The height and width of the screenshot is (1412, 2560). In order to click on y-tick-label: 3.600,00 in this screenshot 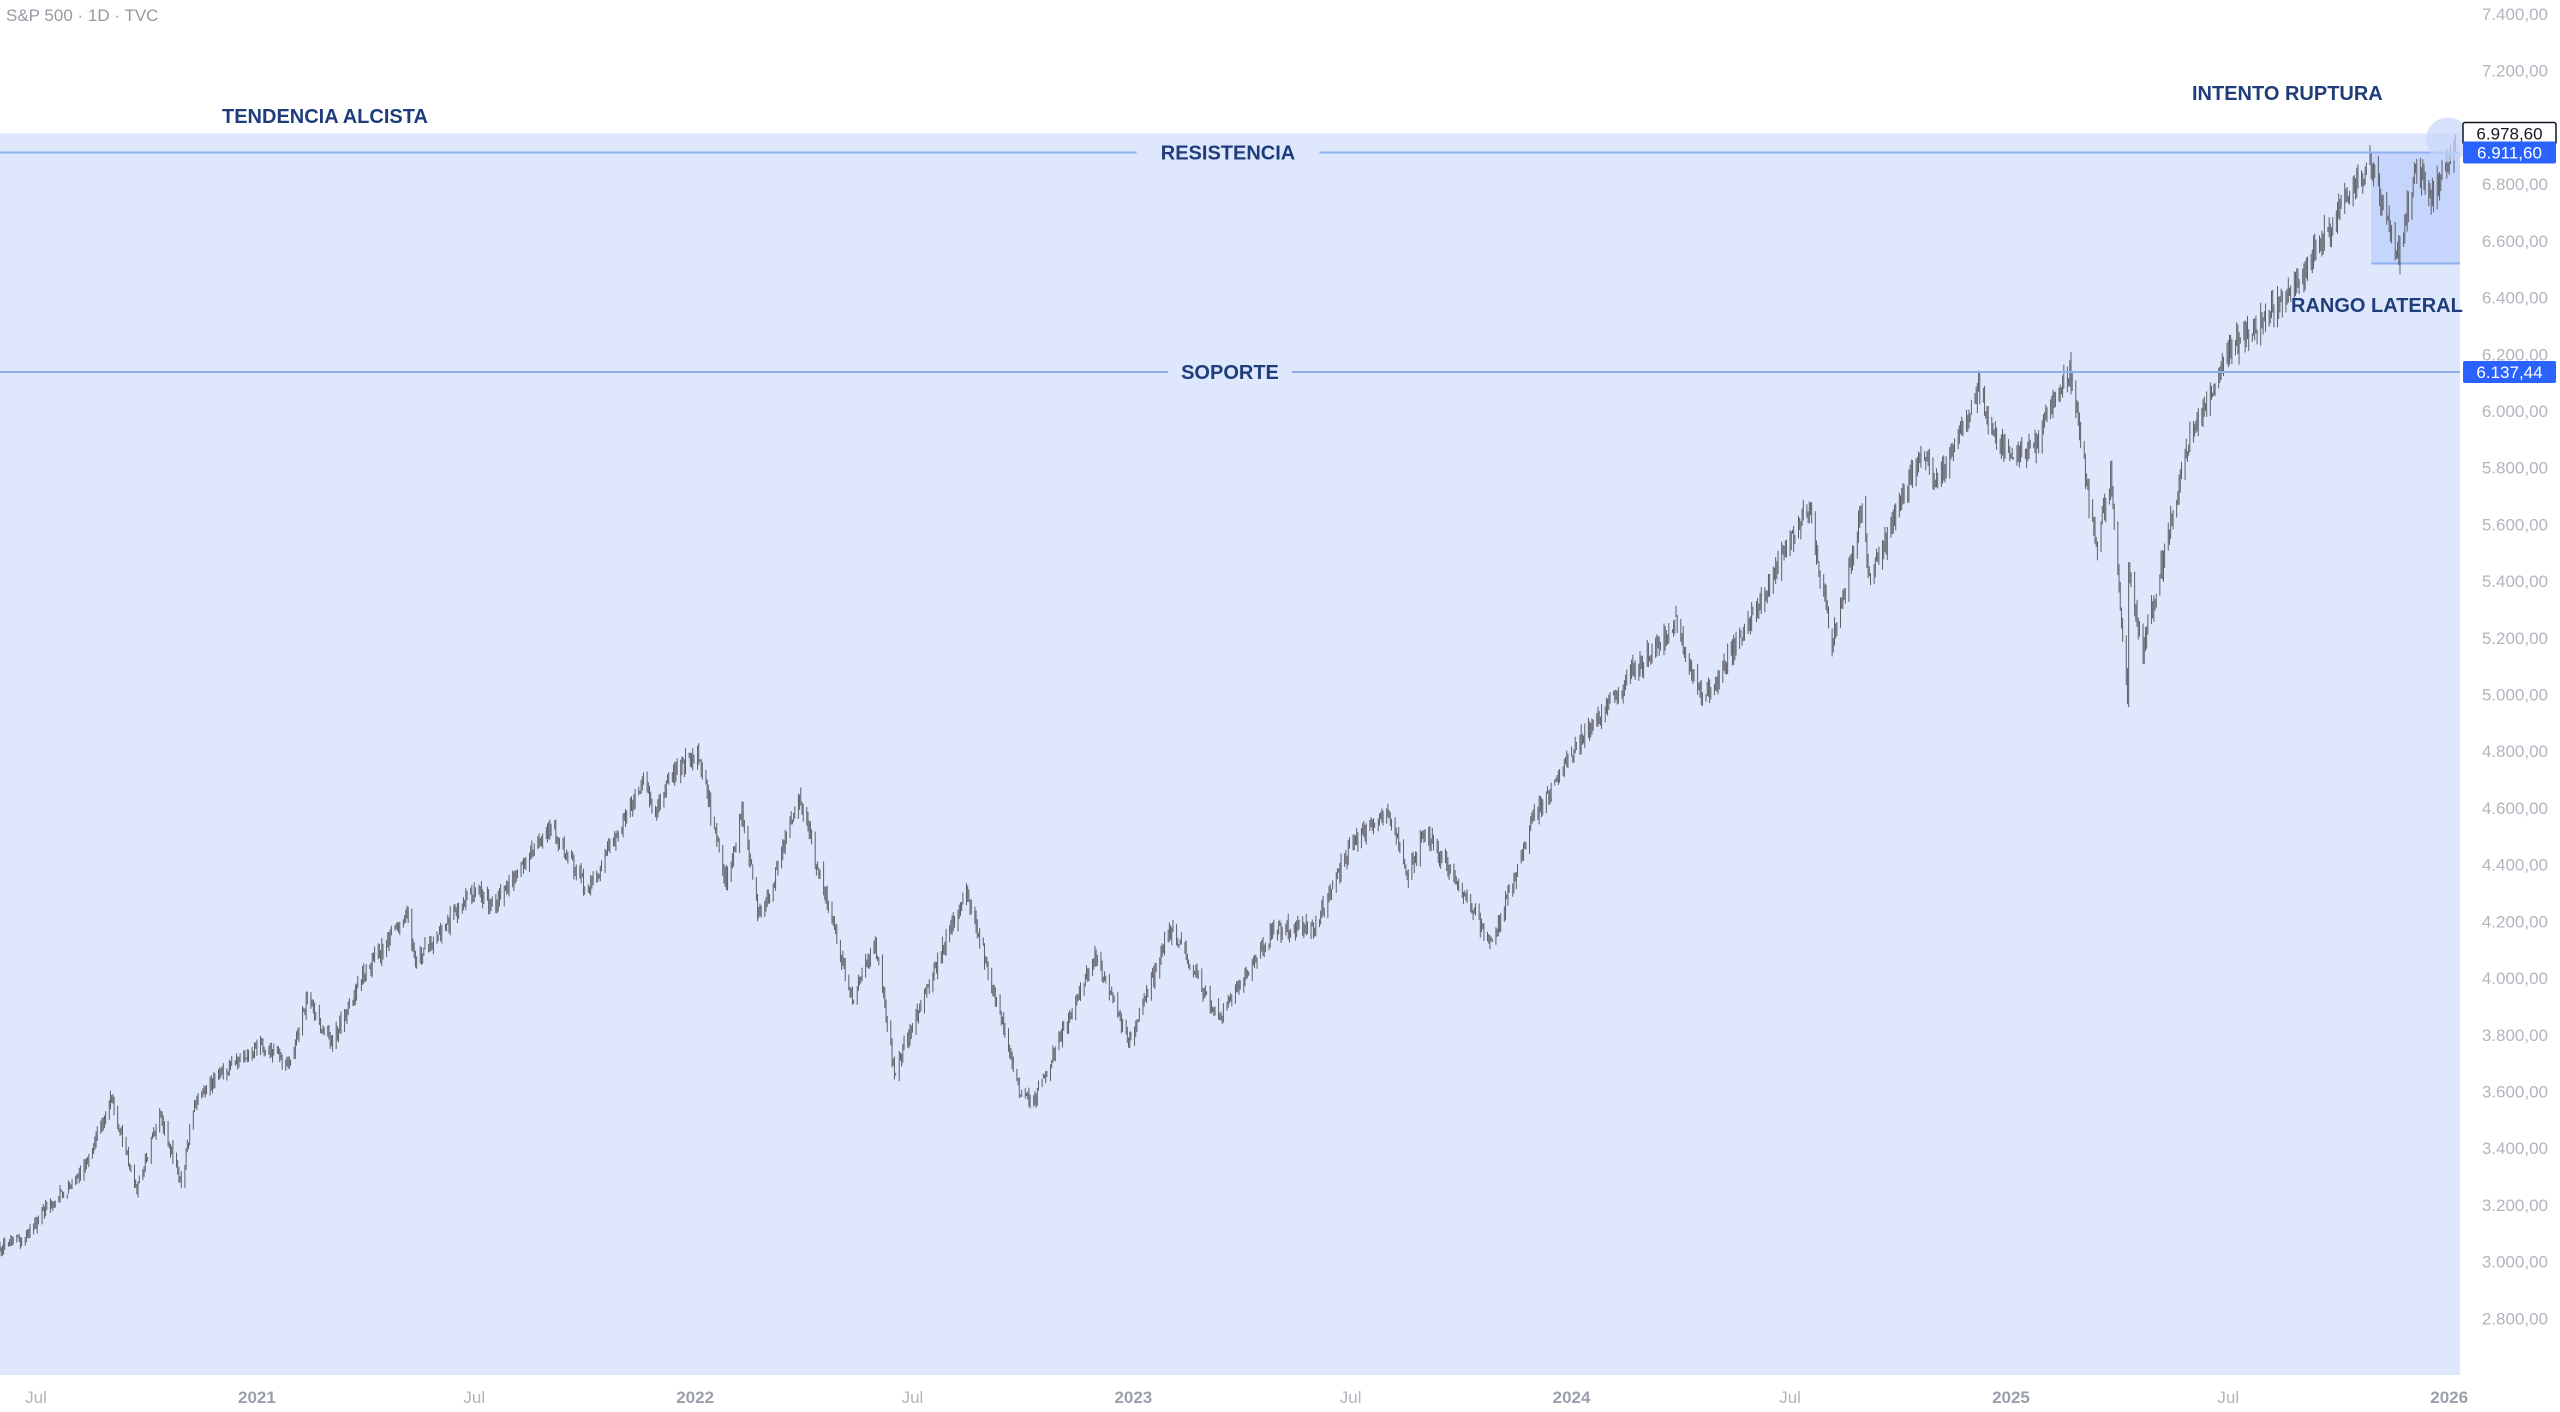, I will do `click(2515, 1091)`.